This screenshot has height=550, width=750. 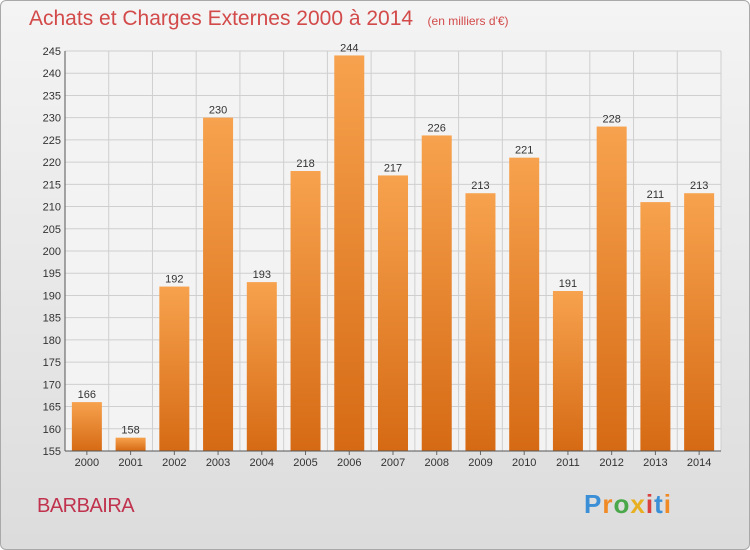 What do you see at coordinates (468, 21) in the screenshot?
I see `chart-subtitle: (en milliers d'€)` at bounding box center [468, 21].